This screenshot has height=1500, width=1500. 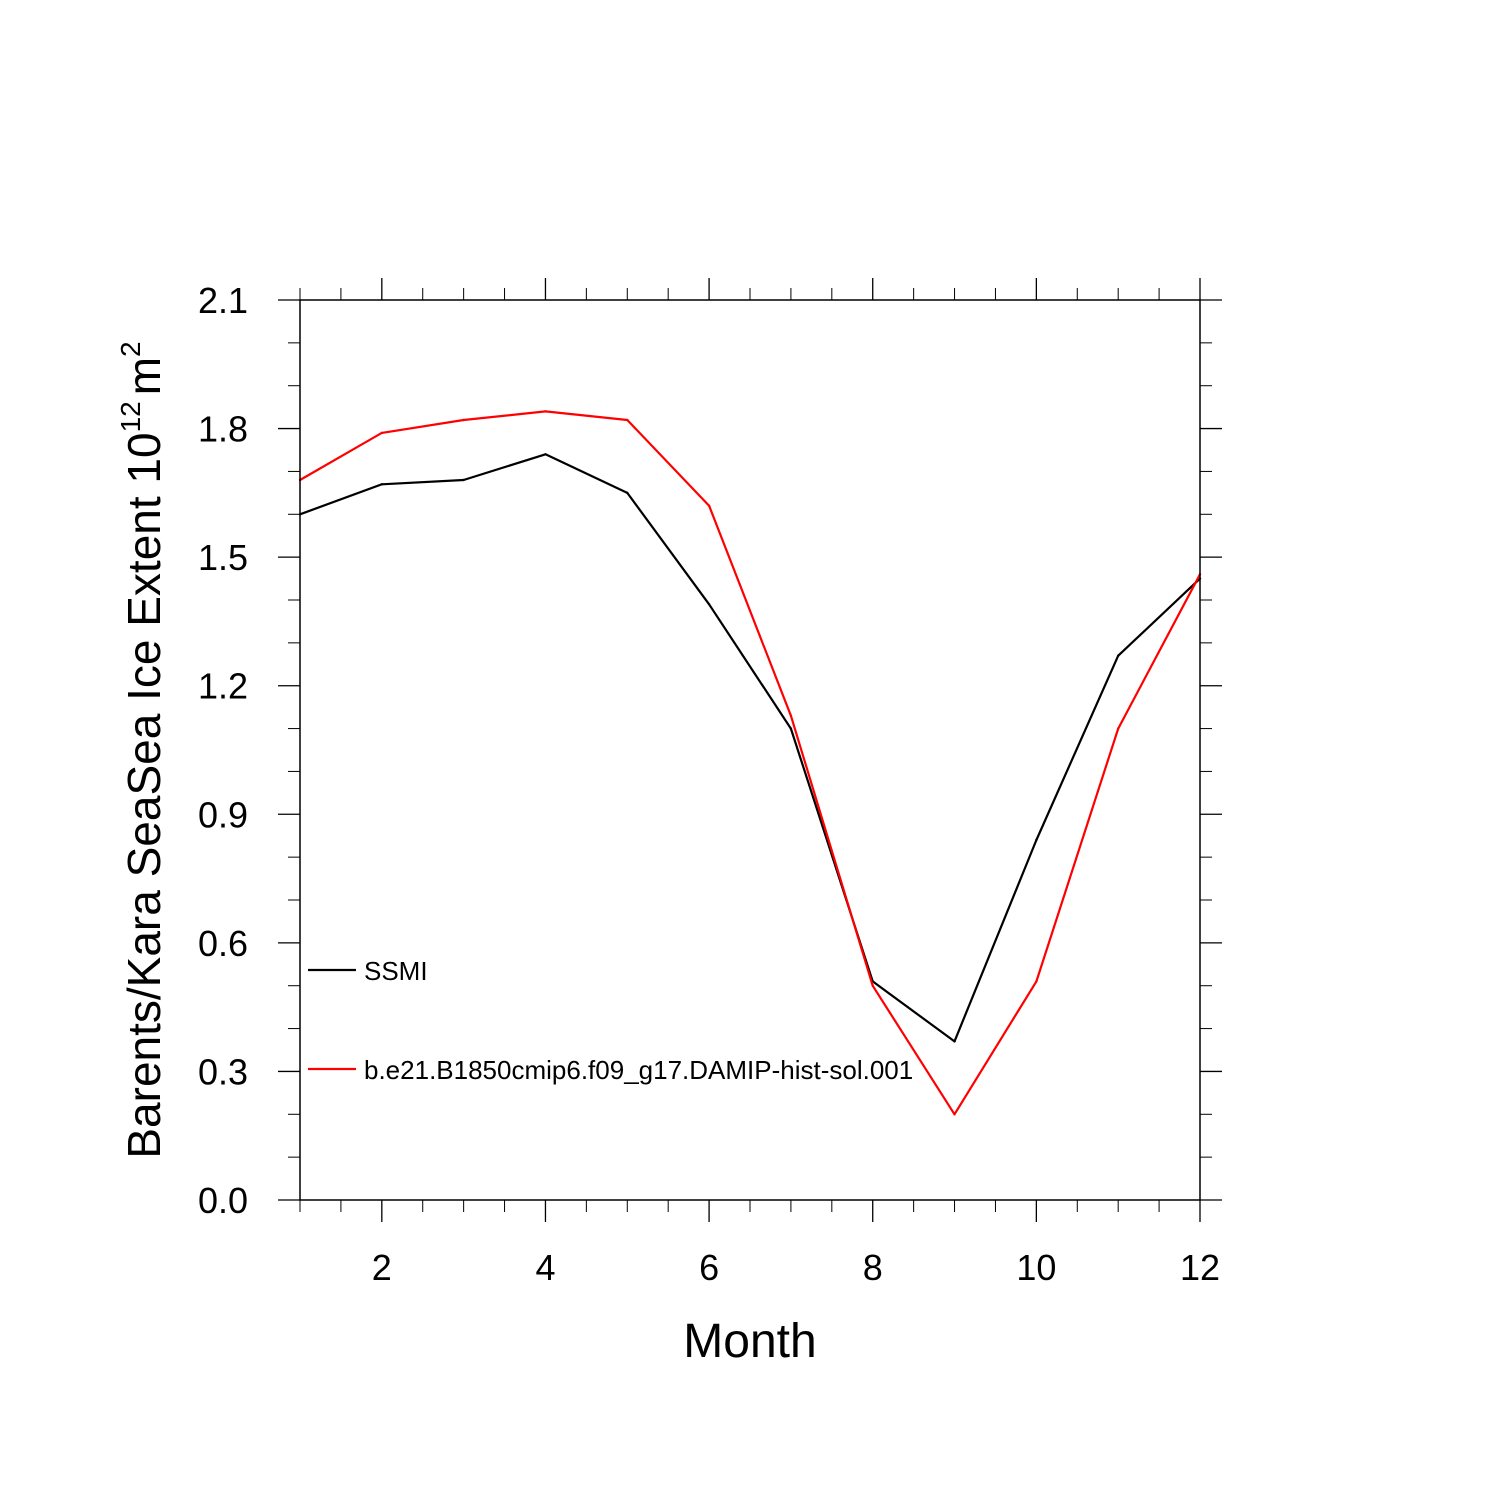 What do you see at coordinates (396, 971) in the screenshot?
I see `legend-label: SSMI` at bounding box center [396, 971].